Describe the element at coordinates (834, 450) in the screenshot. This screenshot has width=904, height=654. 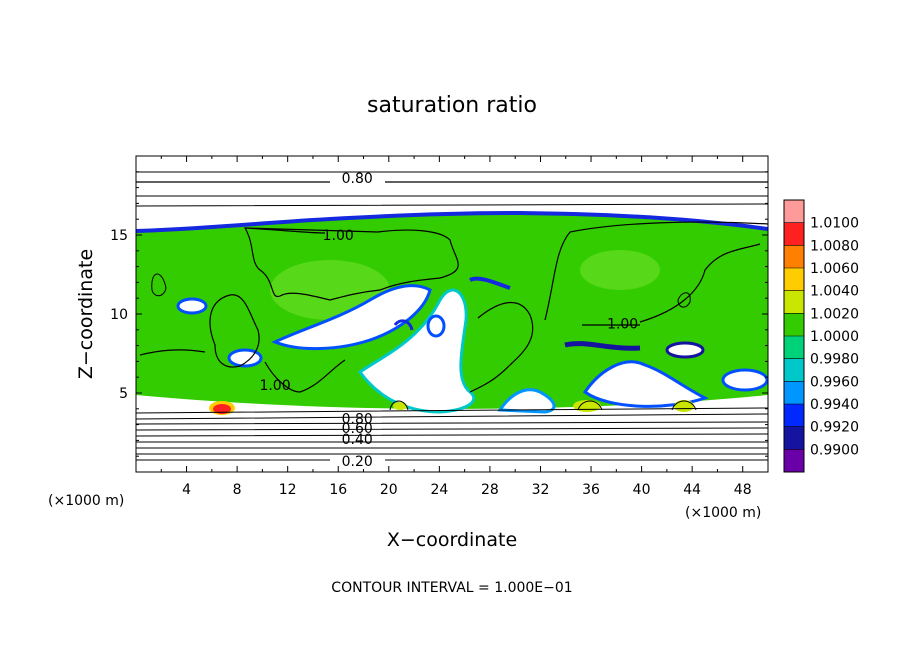
I see `colorbar-label: 0.9900` at that location.